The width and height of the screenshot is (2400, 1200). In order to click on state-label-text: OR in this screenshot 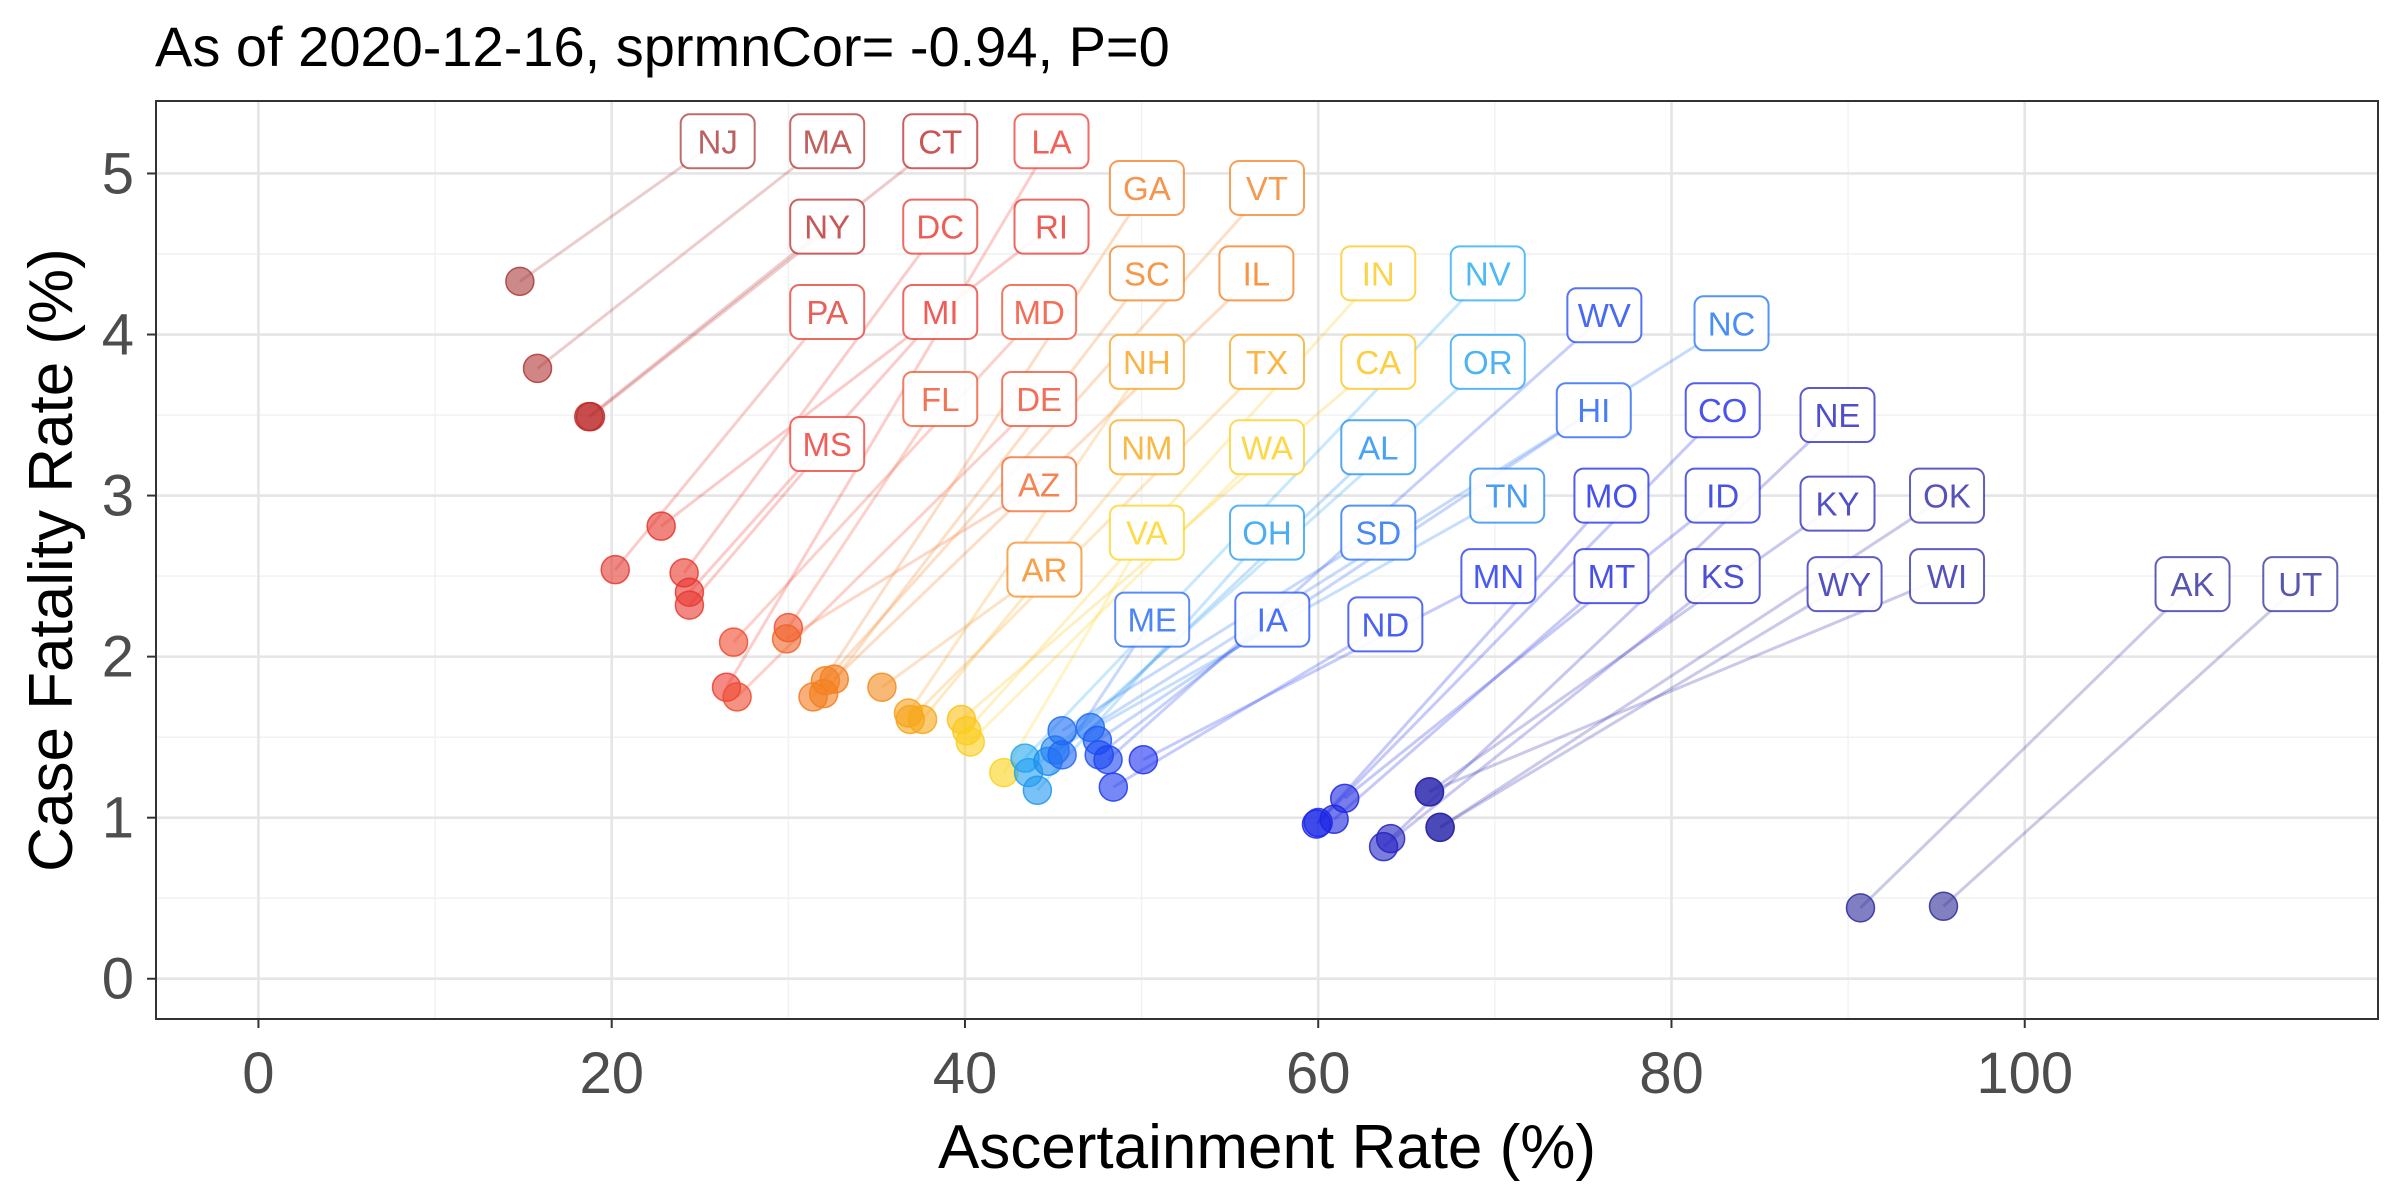, I will do `click(1488, 362)`.